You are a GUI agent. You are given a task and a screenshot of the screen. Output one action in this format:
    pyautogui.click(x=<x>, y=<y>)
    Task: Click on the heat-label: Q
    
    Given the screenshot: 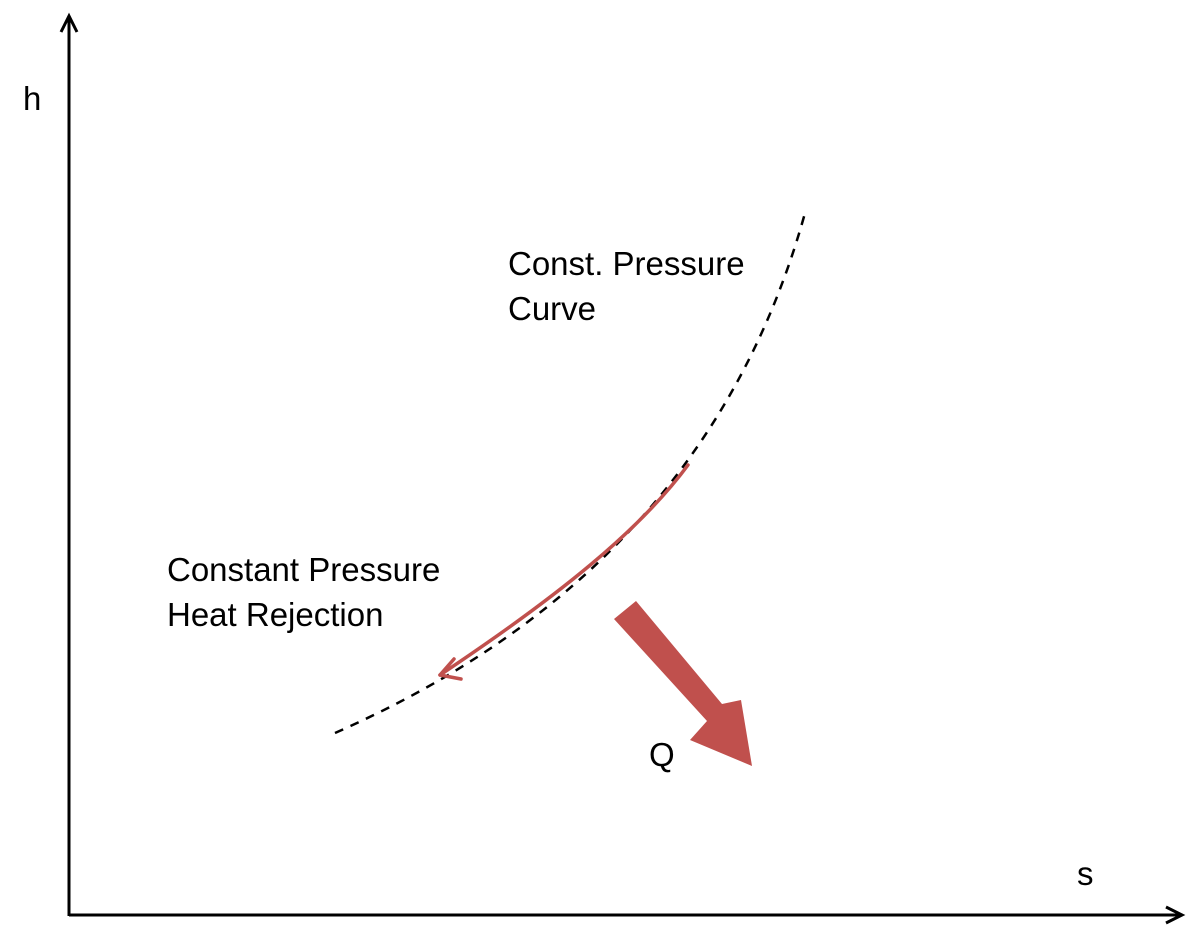 What is the action you would take?
    pyautogui.click(x=662, y=754)
    